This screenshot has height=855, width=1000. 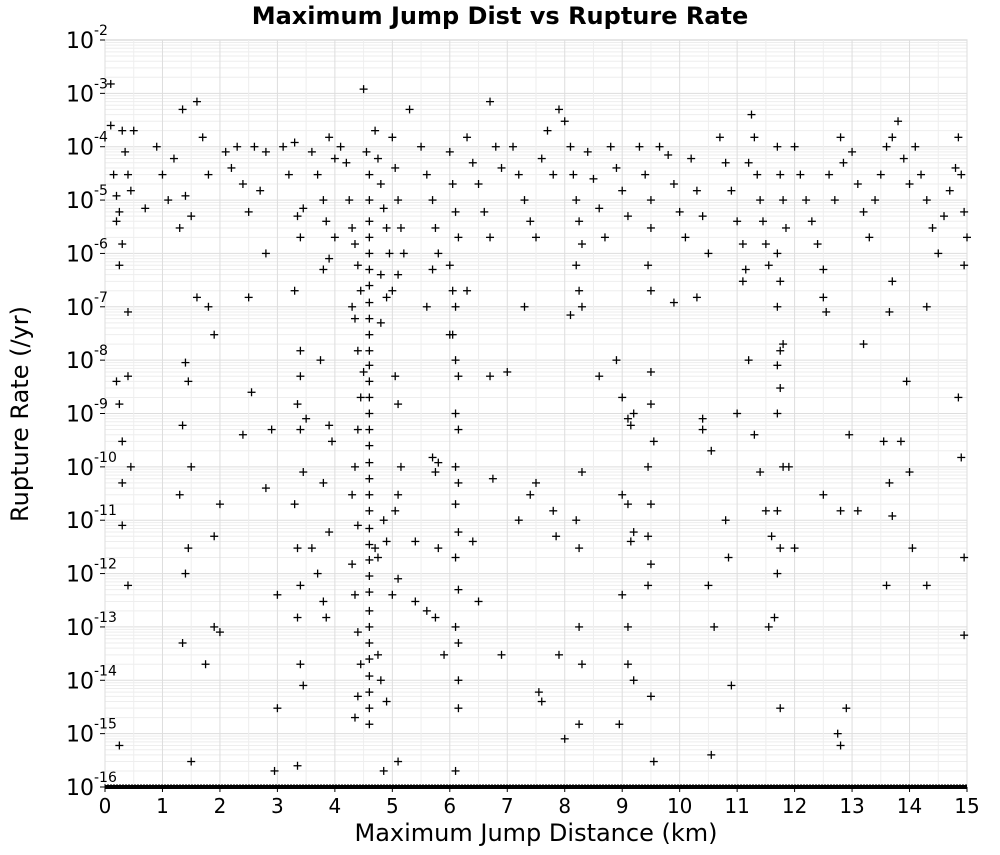 What do you see at coordinates (162, 806) in the screenshot?
I see `x-tick-label: 1` at bounding box center [162, 806].